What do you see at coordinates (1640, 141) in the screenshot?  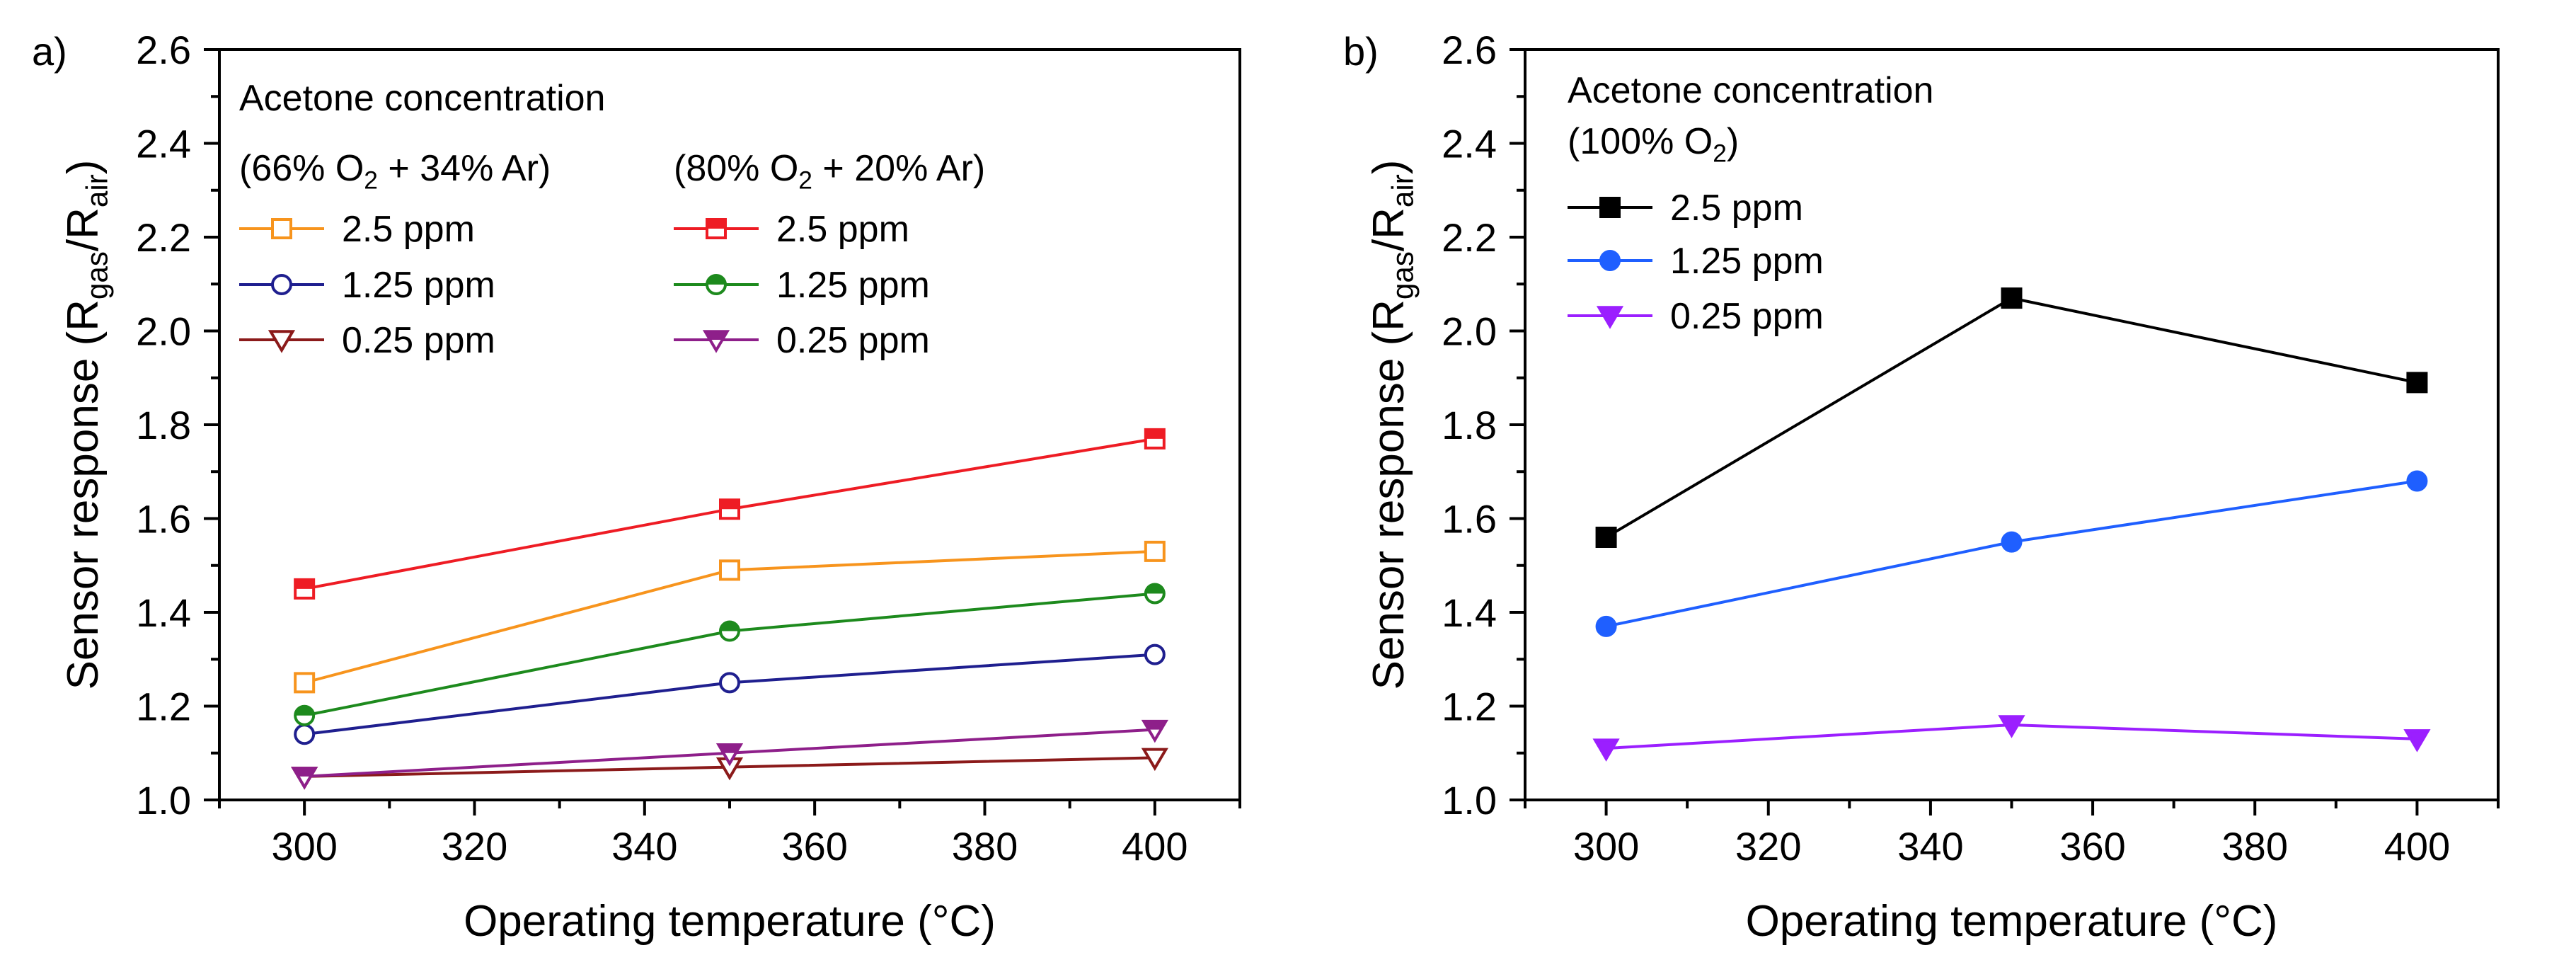 I see `legend-subtitle-part: (100% O` at bounding box center [1640, 141].